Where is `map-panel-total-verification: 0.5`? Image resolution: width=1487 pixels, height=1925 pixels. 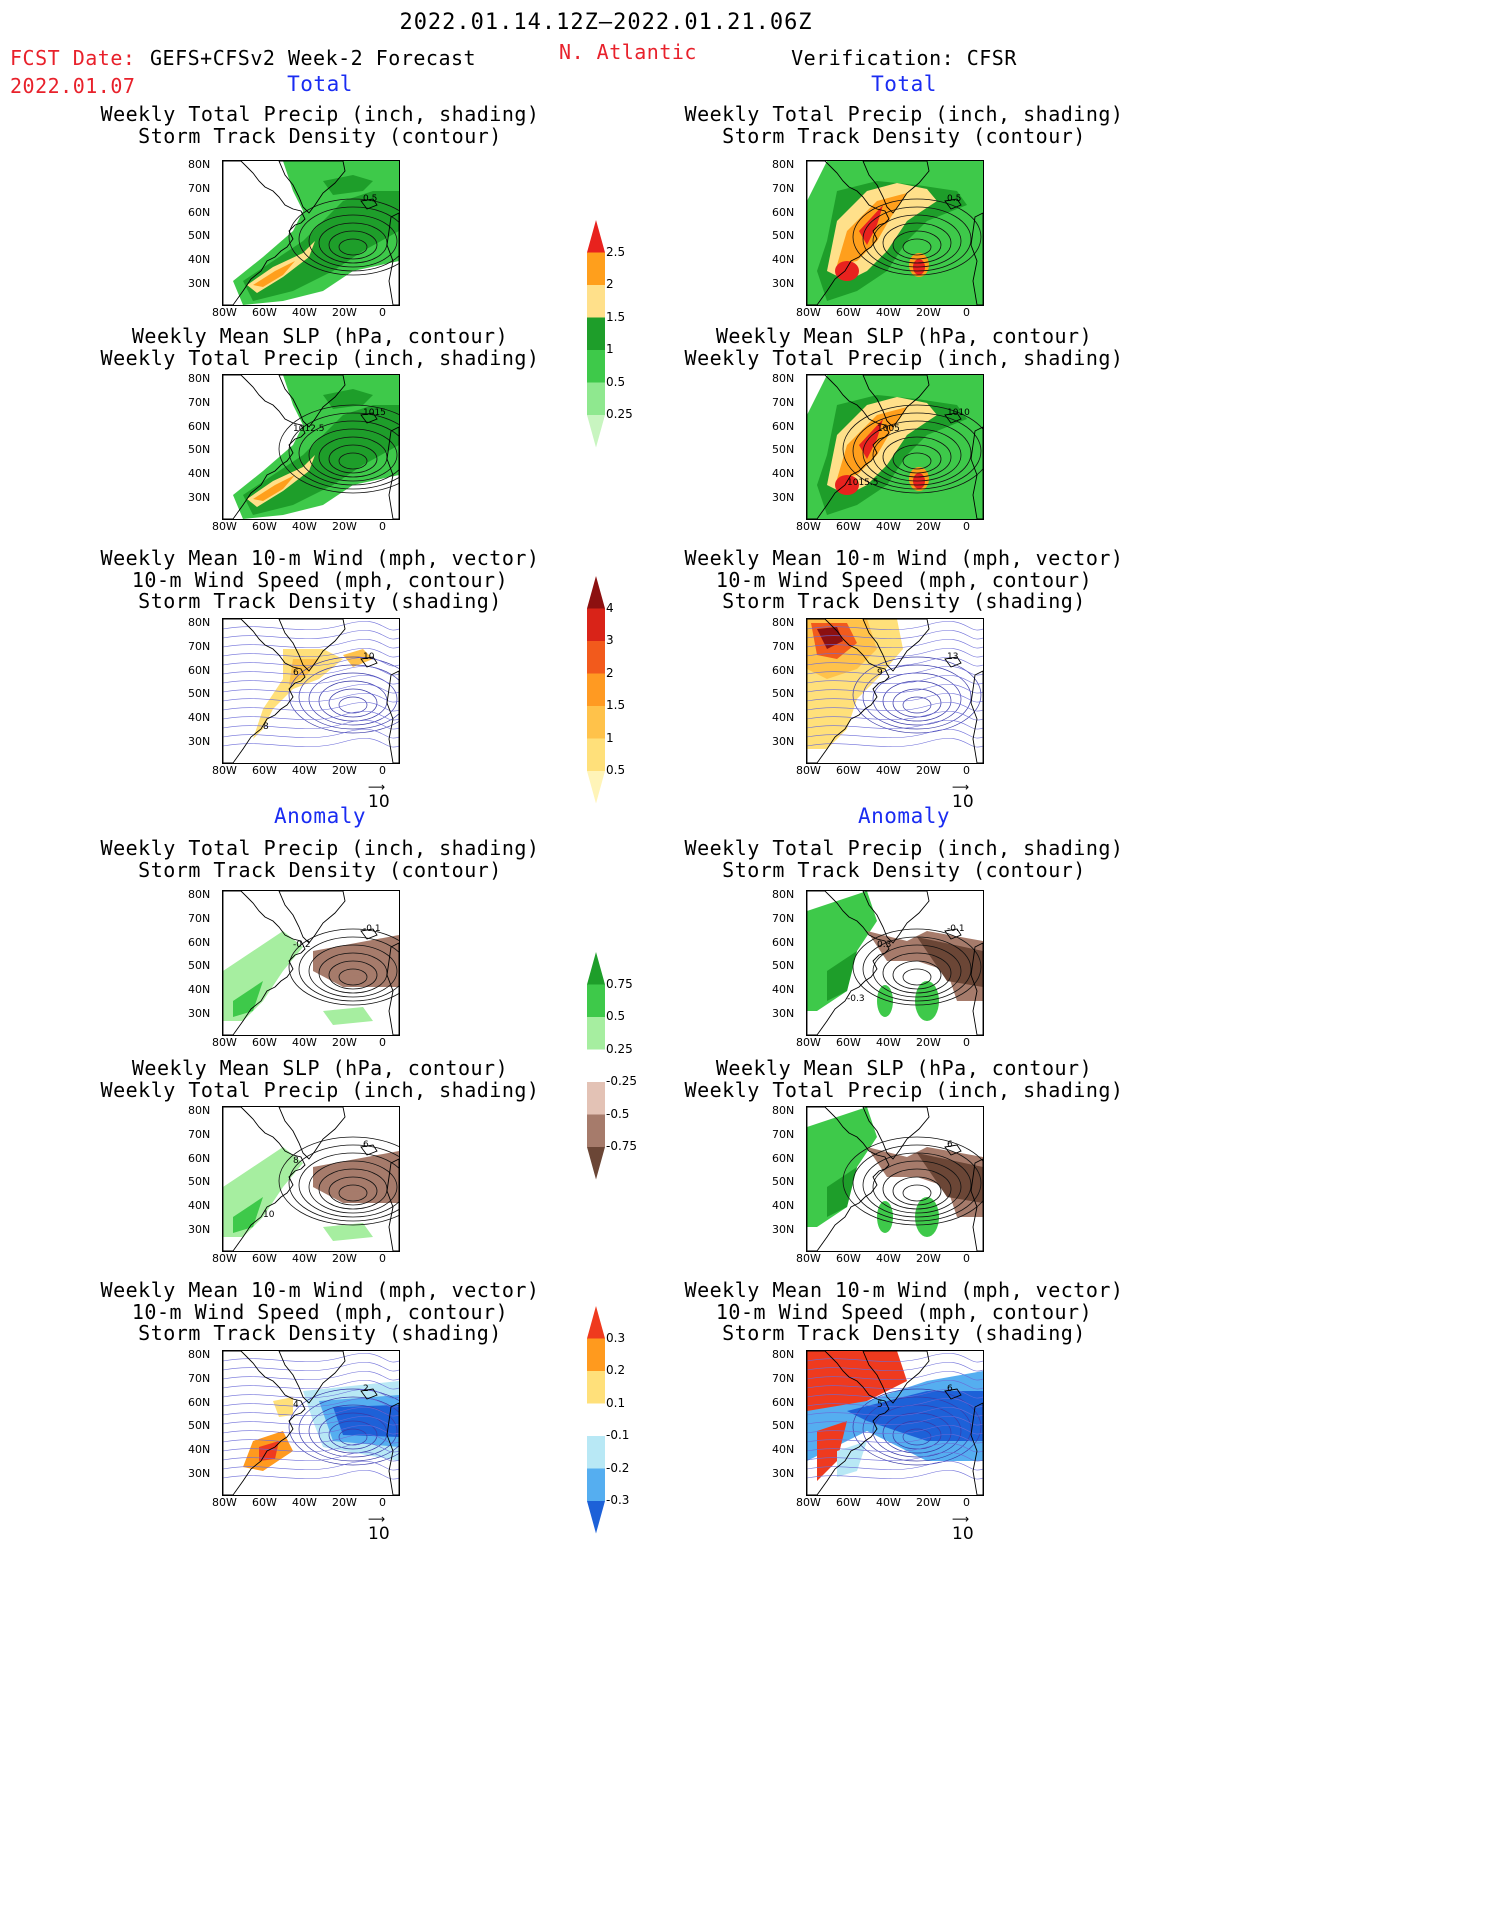
map-panel-total-verification: 0.5 is located at coordinates (895, 233).